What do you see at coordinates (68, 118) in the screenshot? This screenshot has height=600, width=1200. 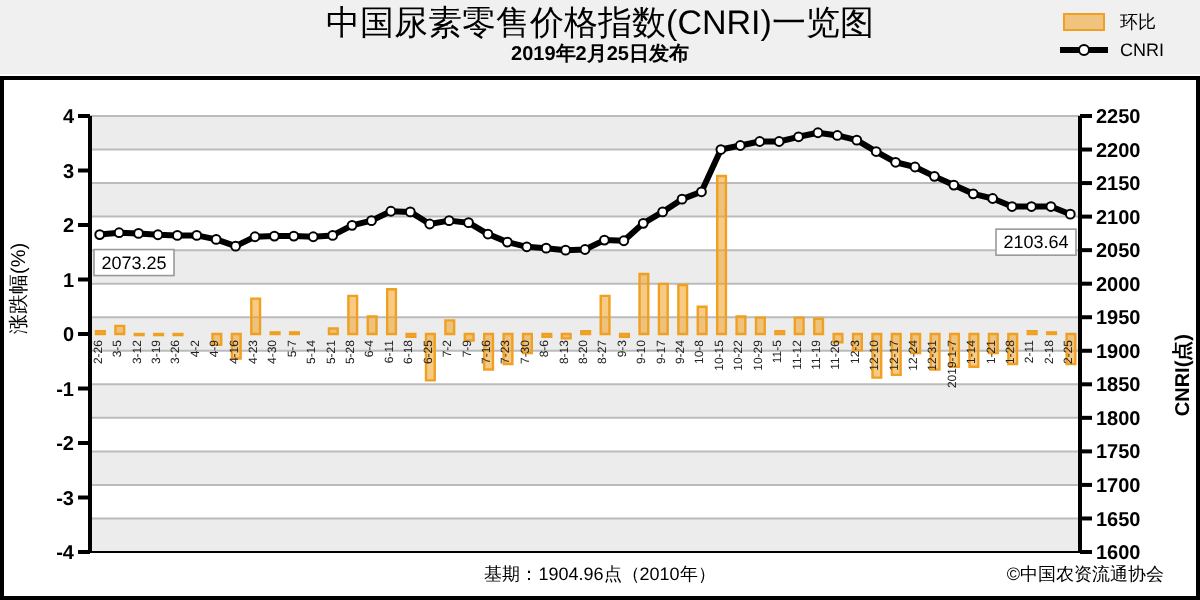 I see `y-tick-label: 4` at bounding box center [68, 118].